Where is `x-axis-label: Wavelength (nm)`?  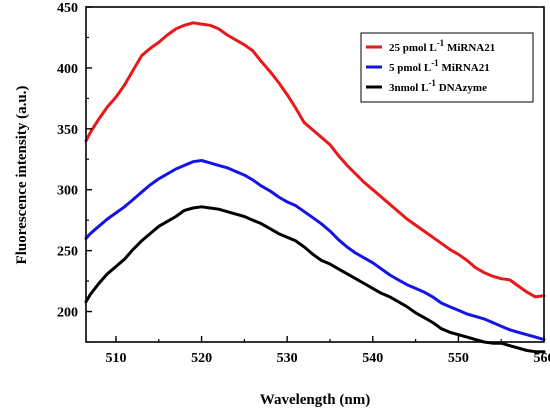 x-axis-label: Wavelength (nm) is located at coordinates (315, 400).